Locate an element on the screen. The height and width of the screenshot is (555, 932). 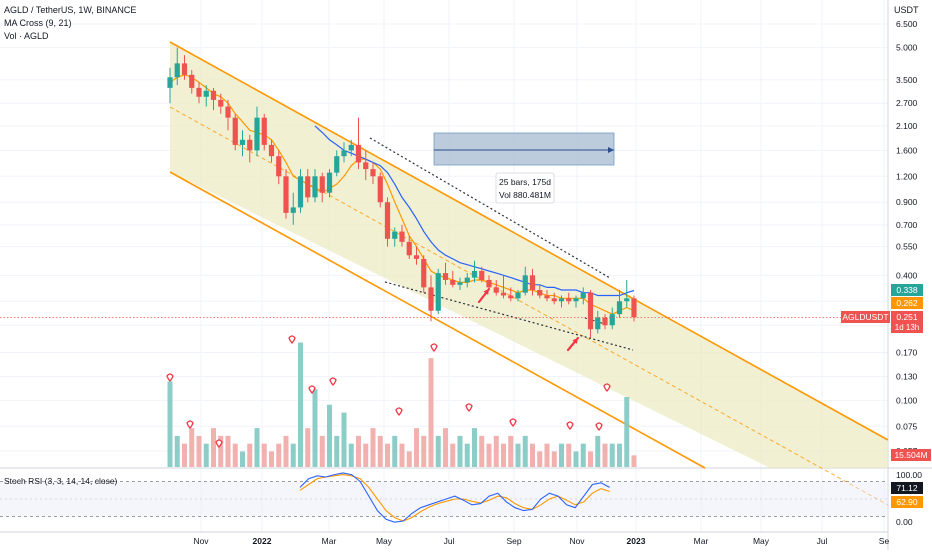
measure-arrow-head is located at coordinates (611, 150).